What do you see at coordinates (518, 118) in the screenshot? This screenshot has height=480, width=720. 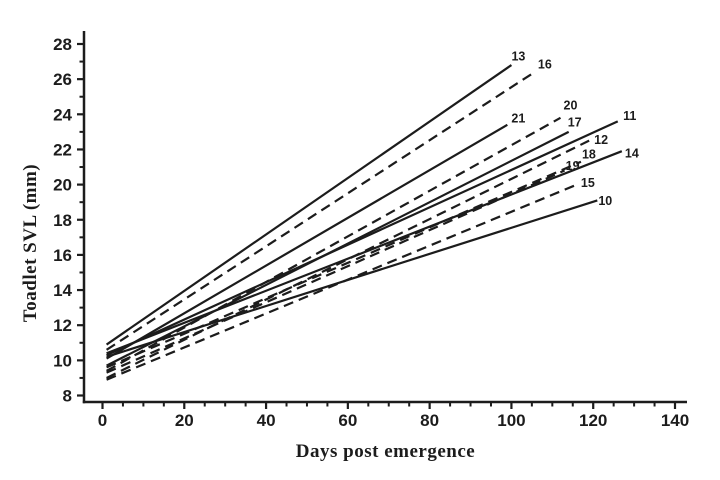 I see `series-label-21: 21` at bounding box center [518, 118].